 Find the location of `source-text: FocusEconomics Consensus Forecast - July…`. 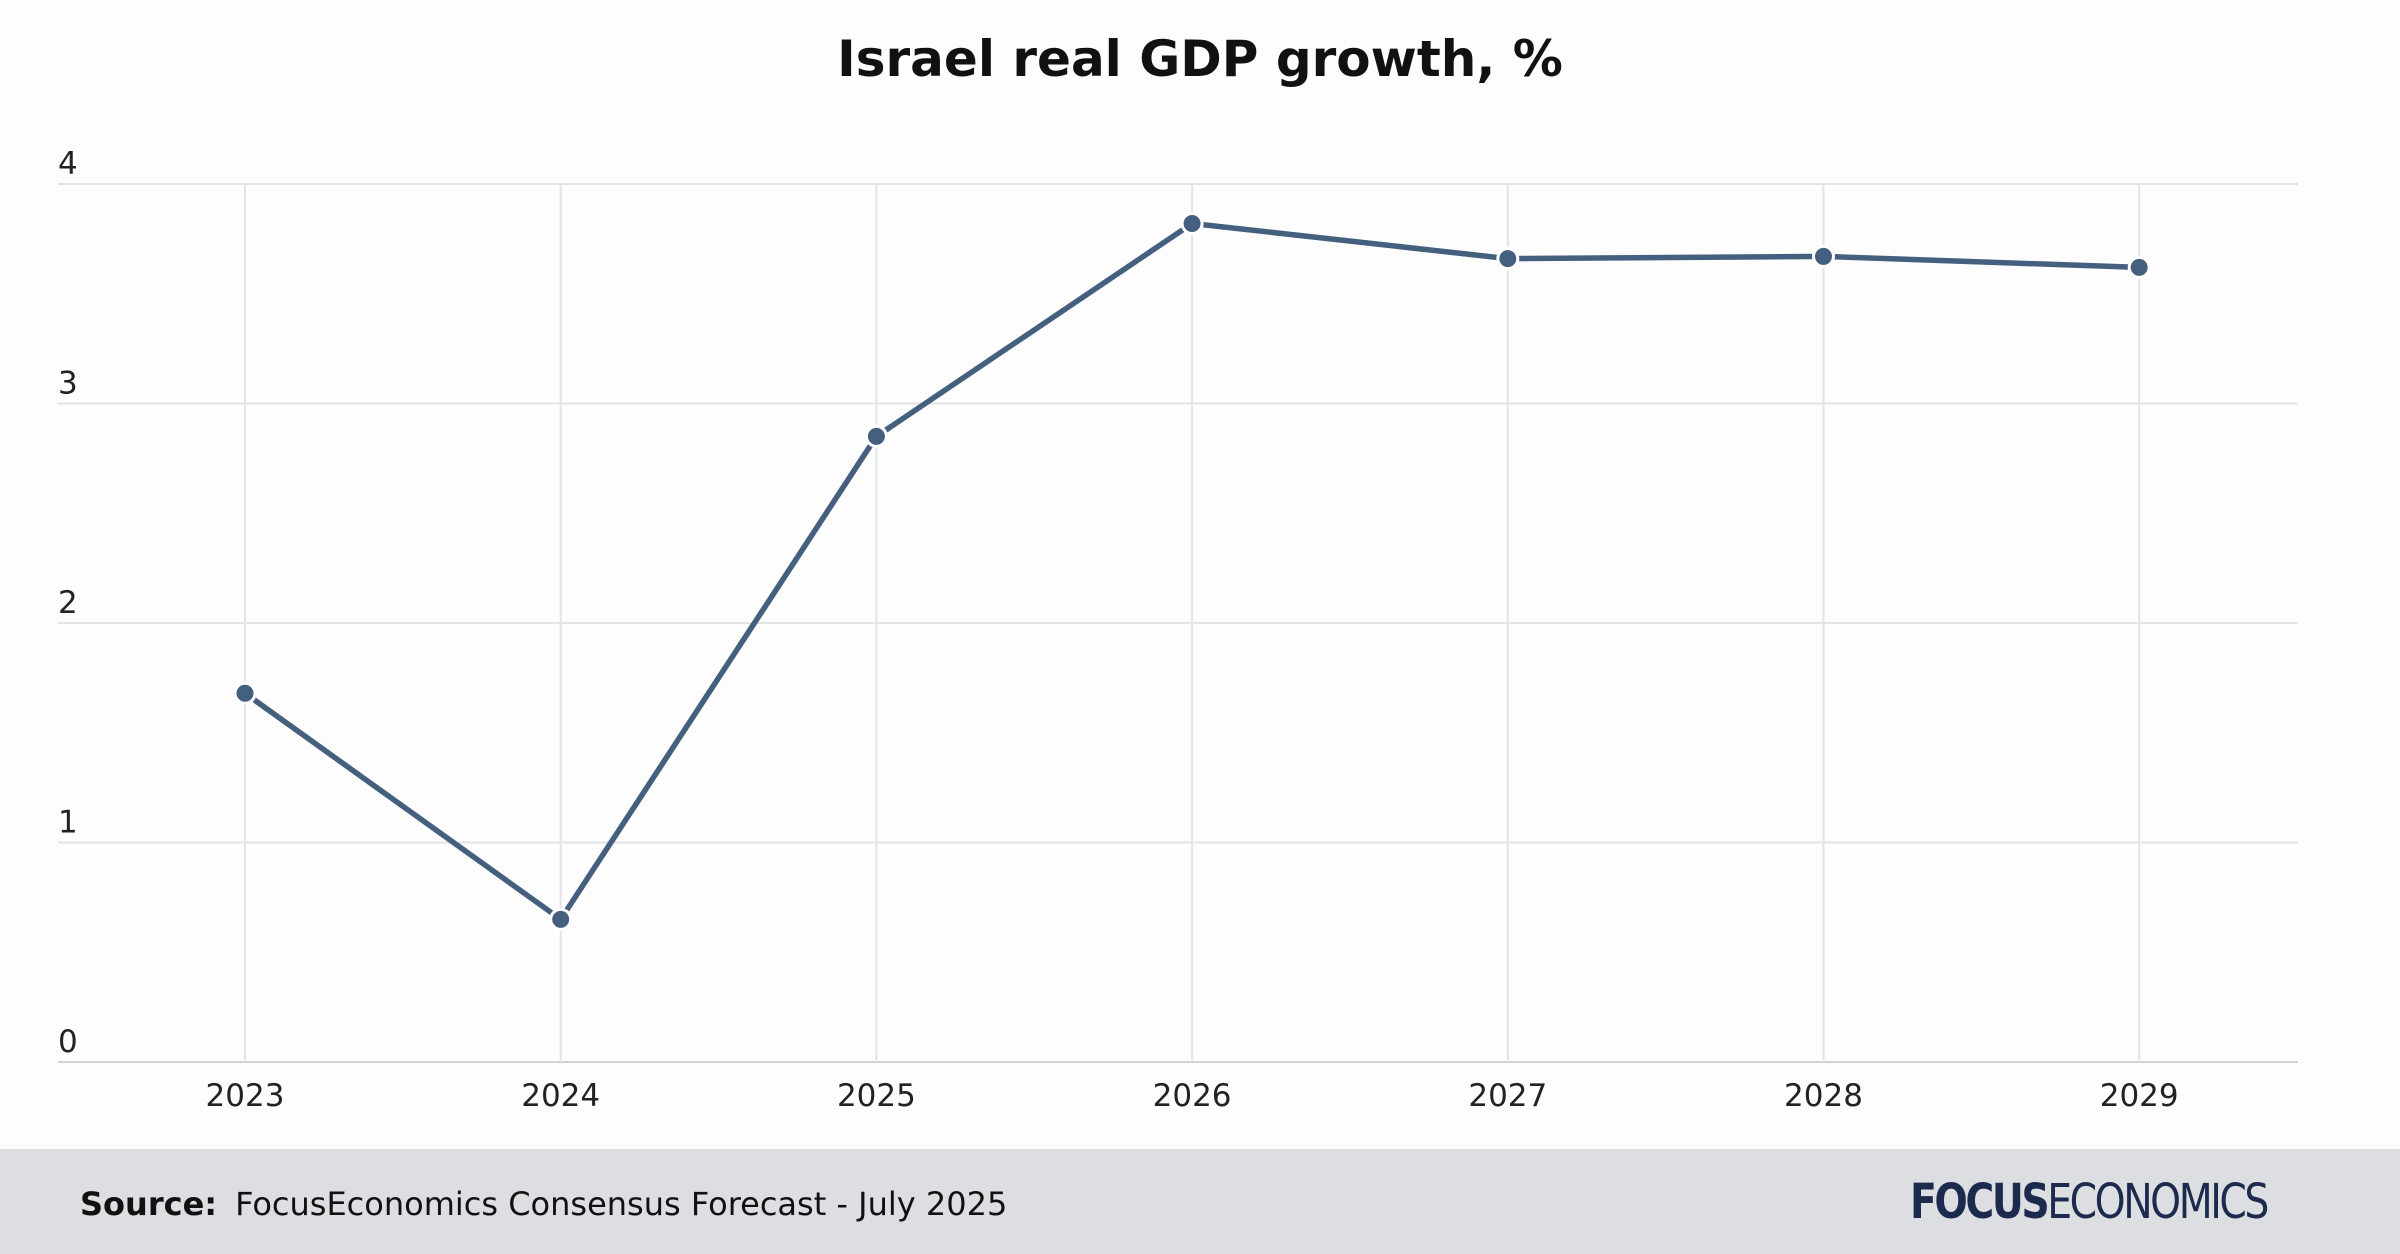

source-text: FocusEconomics Consensus Forecast - July… is located at coordinates (621, 1204).